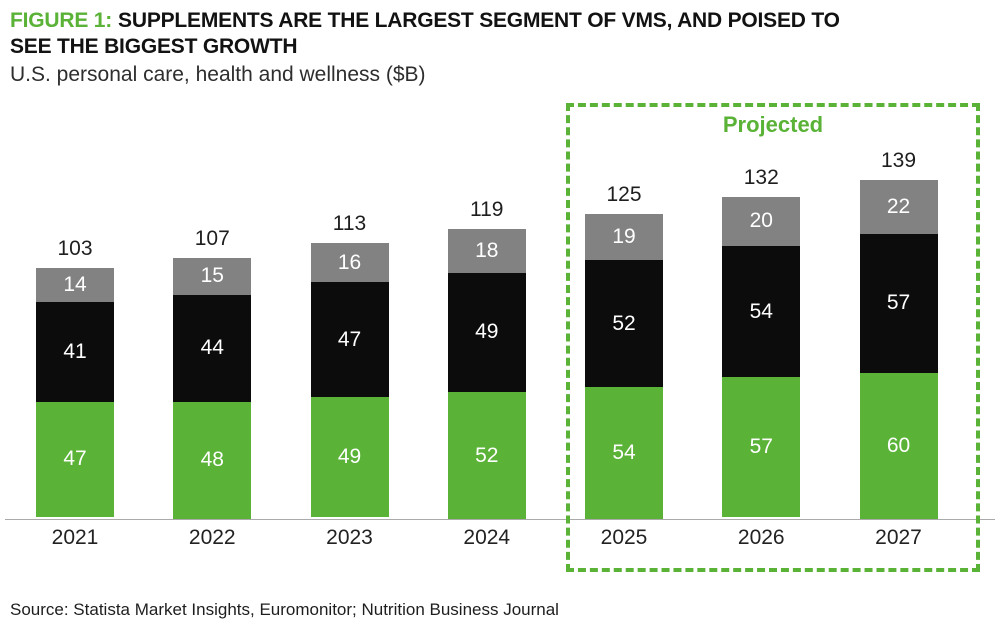  What do you see at coordinates (349, 224) in the screenshot?
I see `bar-total-label-2023: 113` at bounding box center [349, 224].